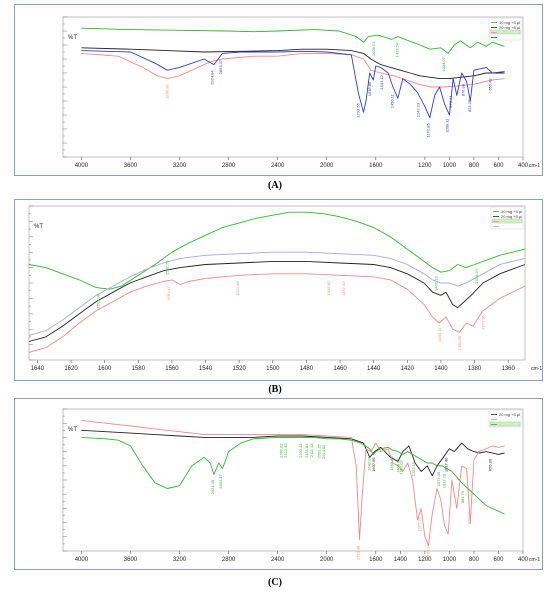 The image size is (550, 594). What do you see at coordinates (71, 369) in the screenshot?
I see `x-tick-label: 1620` at bounding box center [71, 369].